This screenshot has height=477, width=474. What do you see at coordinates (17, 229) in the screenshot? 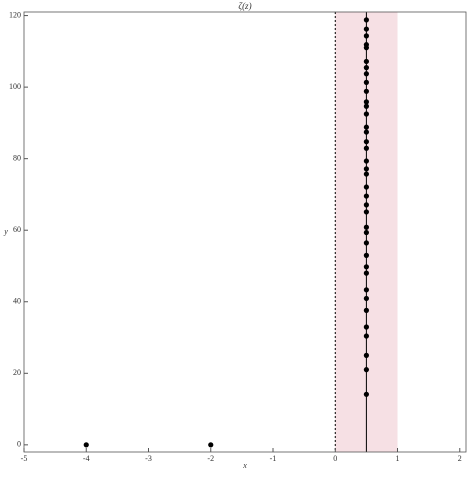
I see `y-tick-label: 60` at bounding box center [17, 229].